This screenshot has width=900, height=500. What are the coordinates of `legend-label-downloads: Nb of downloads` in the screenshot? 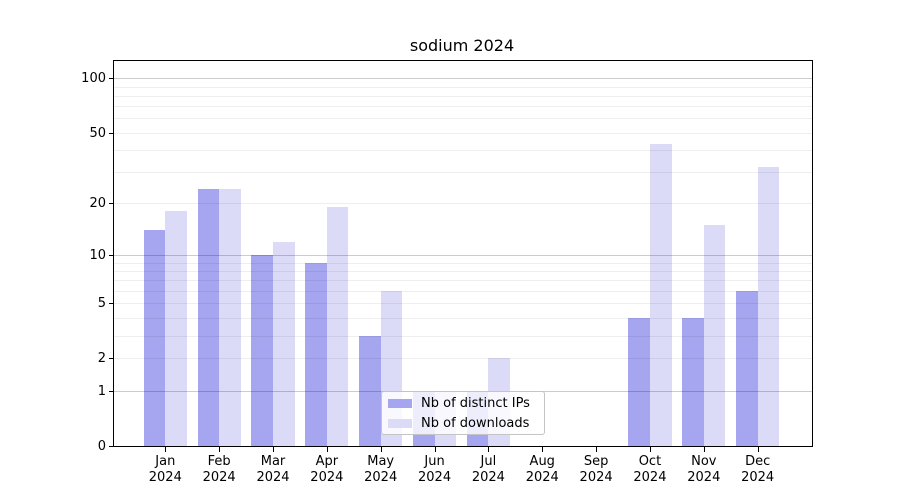 It's located at (475, 423).